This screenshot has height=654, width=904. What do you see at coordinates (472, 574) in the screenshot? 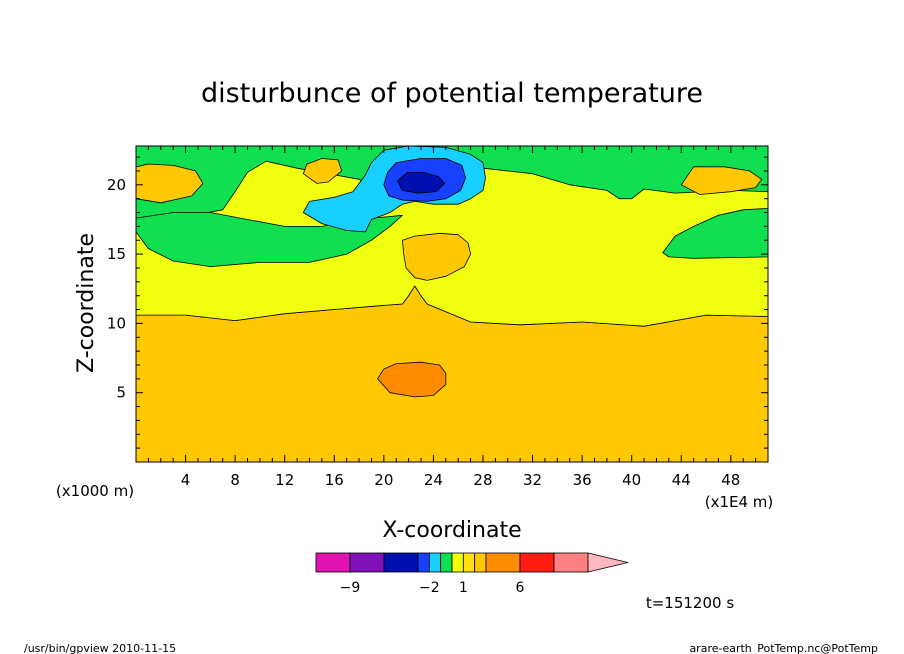
I see `colorbar: −9 −2 1 6` at bounding box center [472, 574].